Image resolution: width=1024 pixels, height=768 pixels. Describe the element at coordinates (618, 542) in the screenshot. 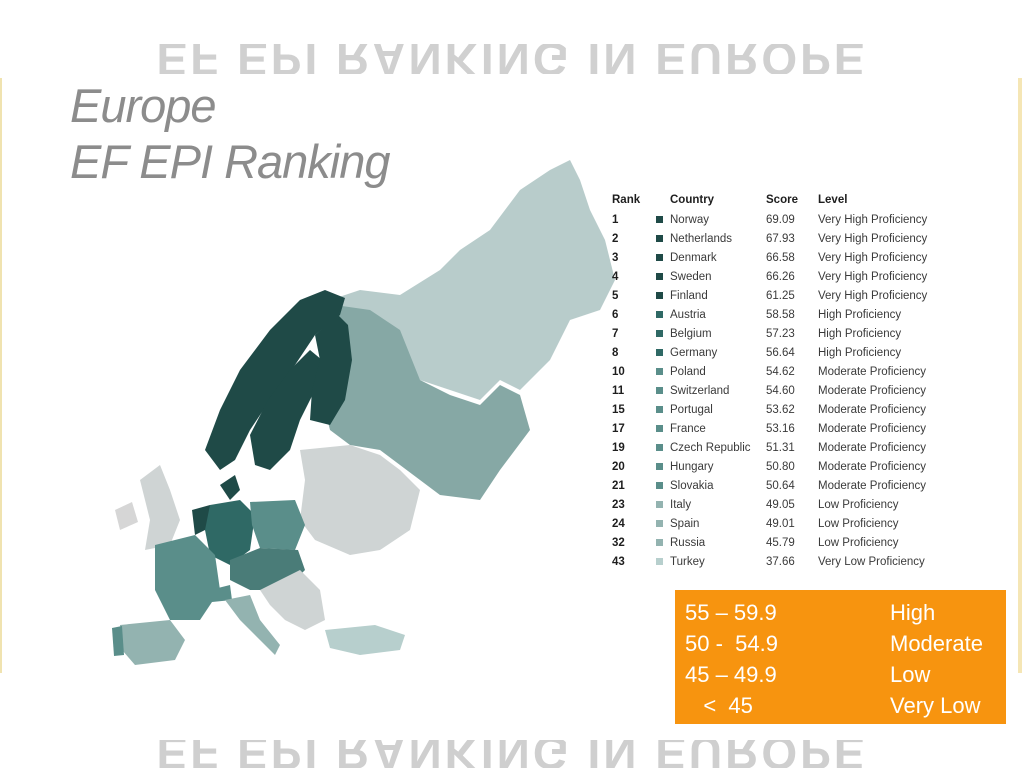

I see `rank-cell: 32` at that location.